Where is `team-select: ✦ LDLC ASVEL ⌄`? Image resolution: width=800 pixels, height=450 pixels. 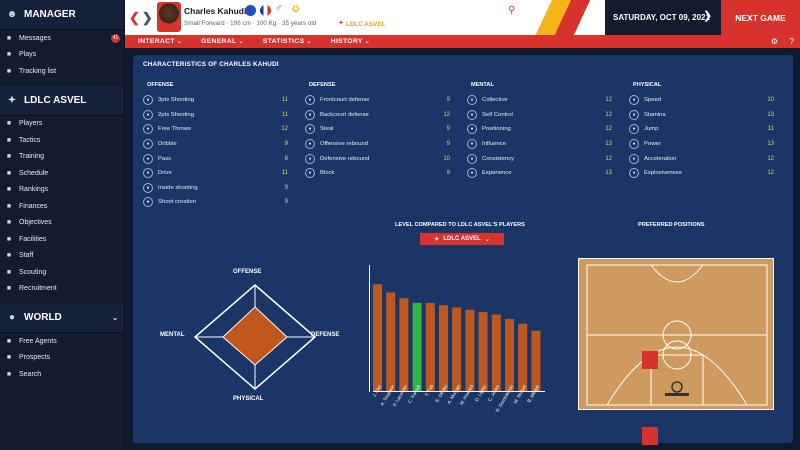
team-select: ✦ LDLC ASVEL ⌄ is located at coordinates (462, 239).